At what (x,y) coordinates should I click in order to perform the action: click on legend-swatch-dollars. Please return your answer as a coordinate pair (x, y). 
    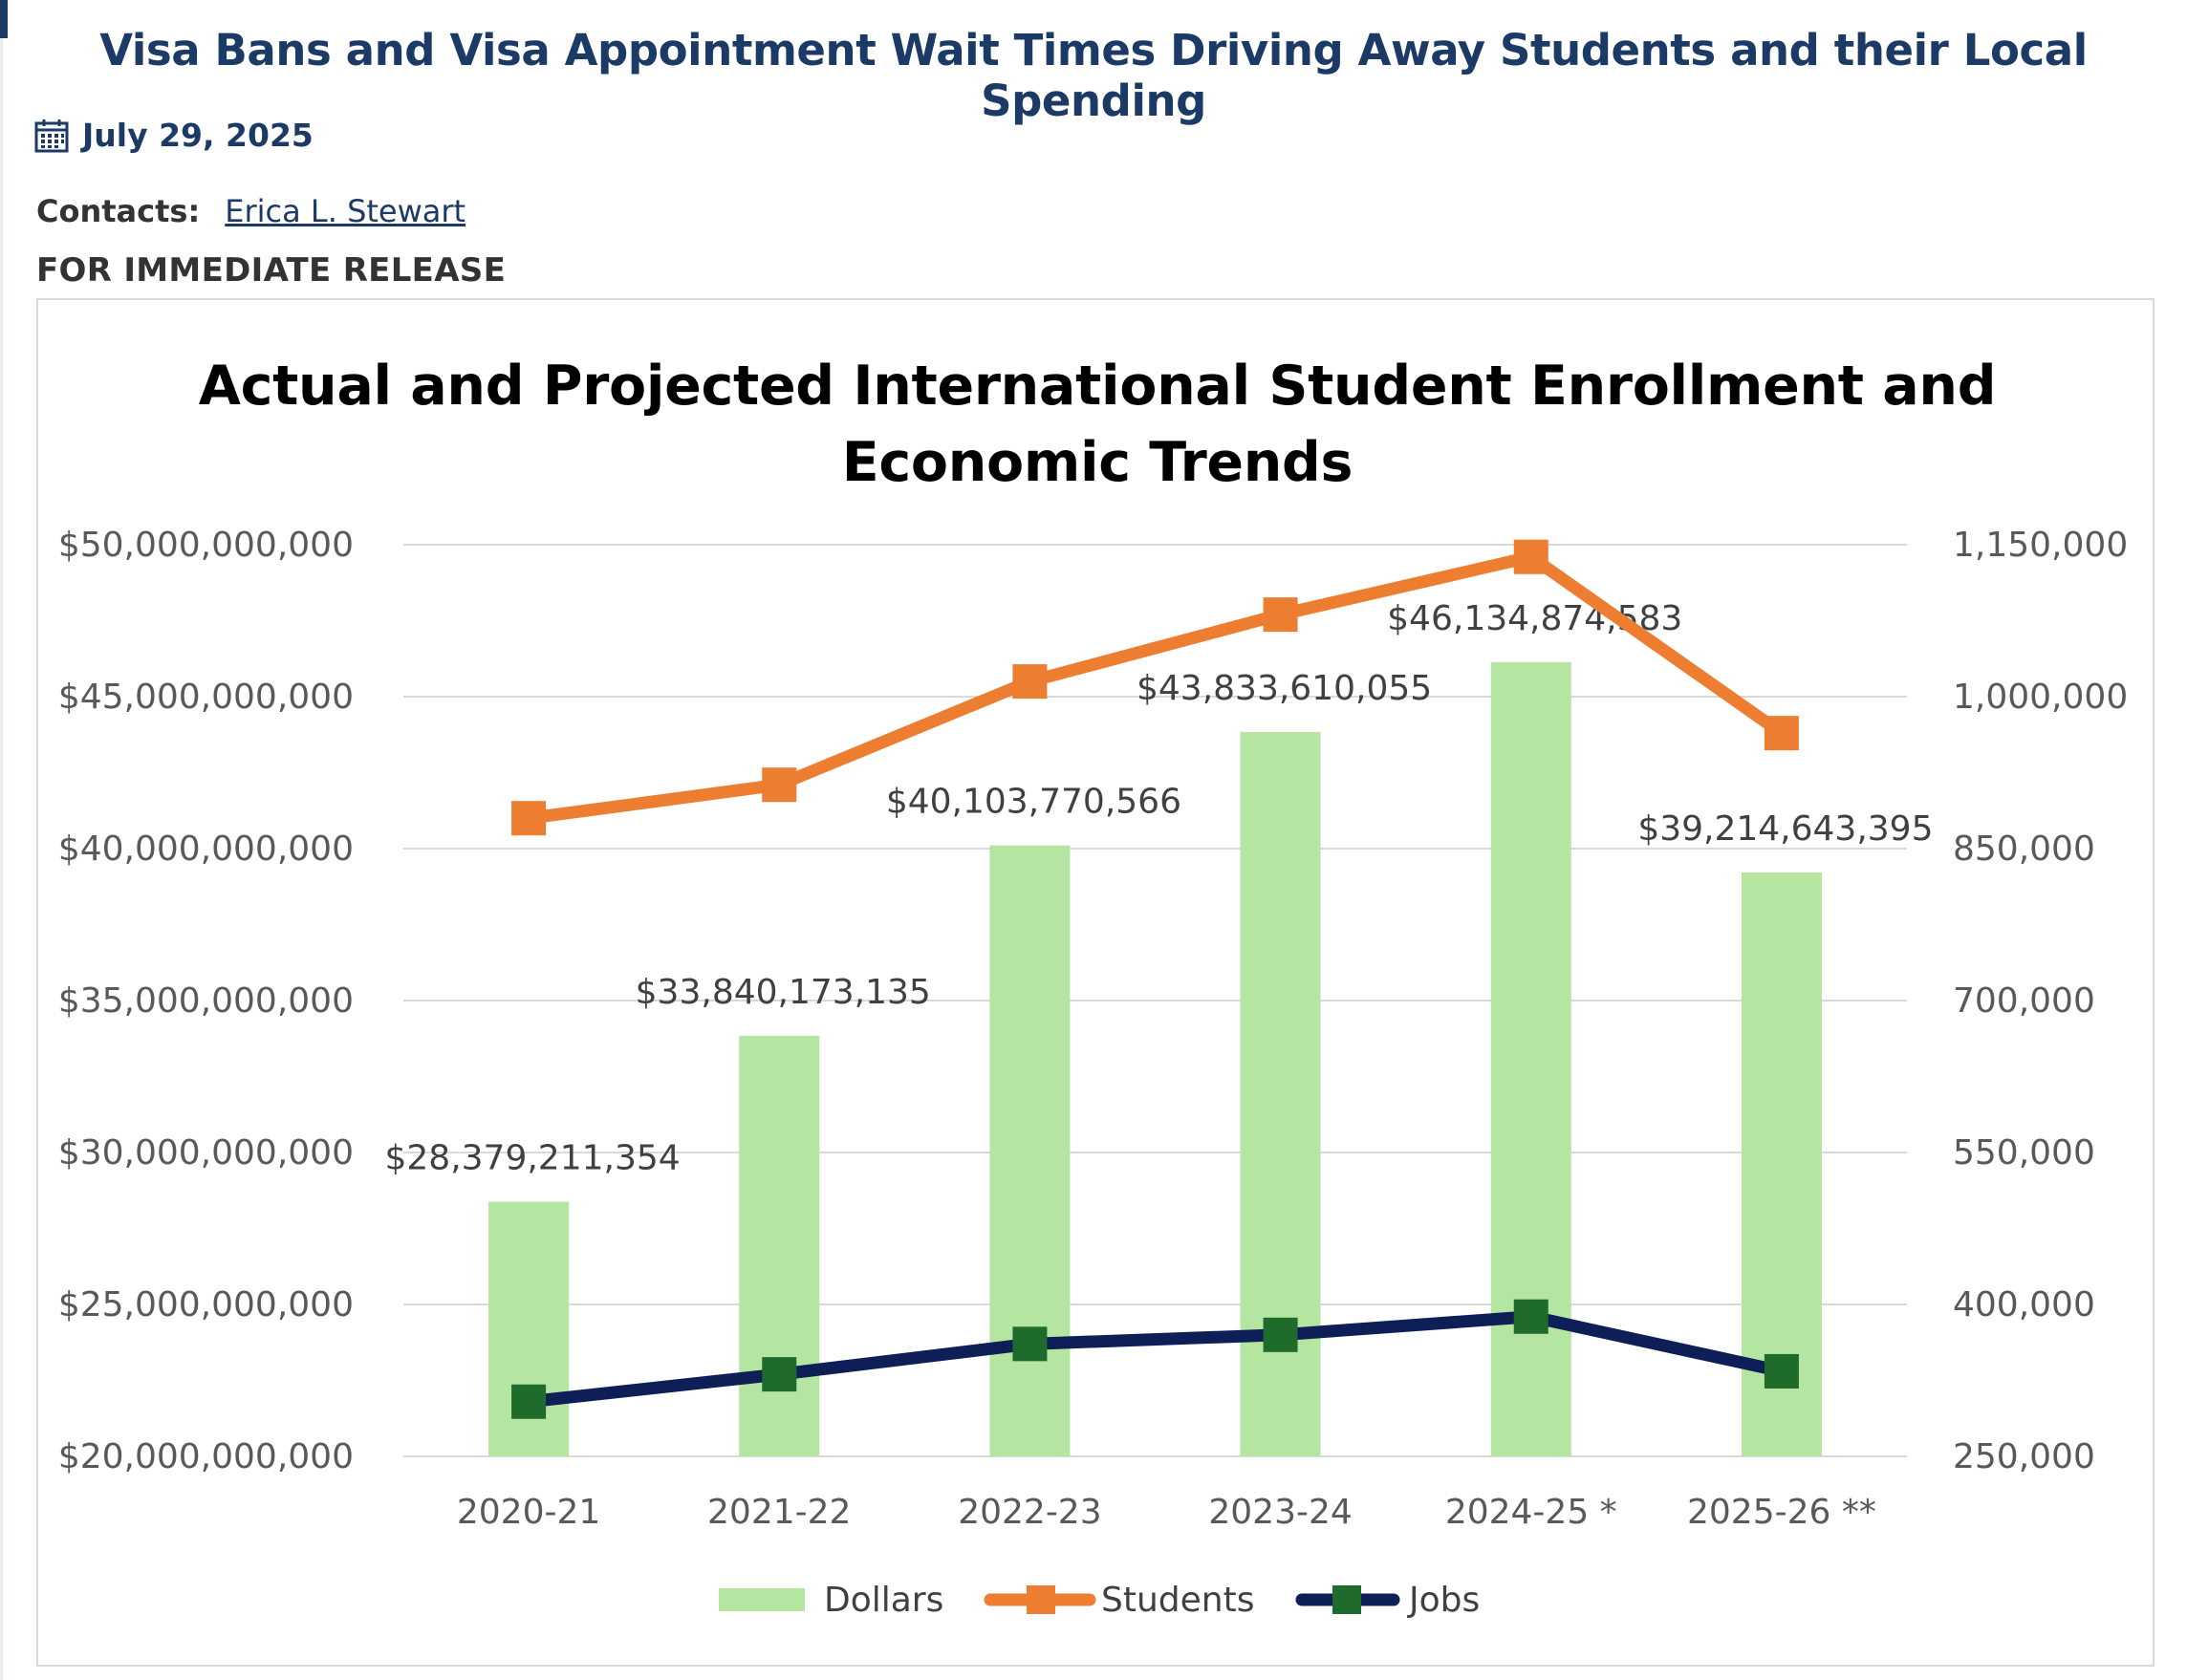
    Looking at the image, I should click on (762, 1599).